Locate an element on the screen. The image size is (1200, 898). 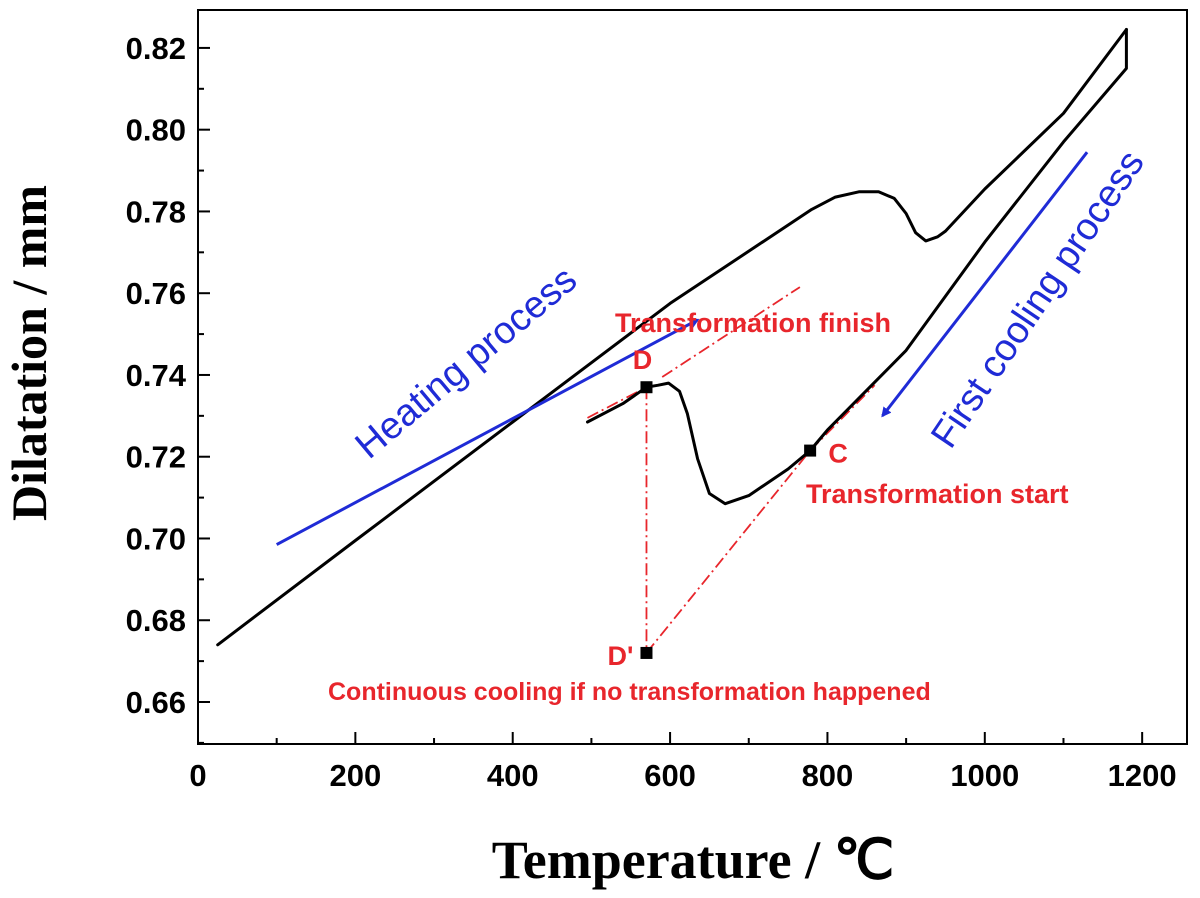
y-axis-ticks: 0.66 0.68 0.70 0.72 0.74 0.76 0.78 0.80 0.82 is located at coordinates (168, 387).